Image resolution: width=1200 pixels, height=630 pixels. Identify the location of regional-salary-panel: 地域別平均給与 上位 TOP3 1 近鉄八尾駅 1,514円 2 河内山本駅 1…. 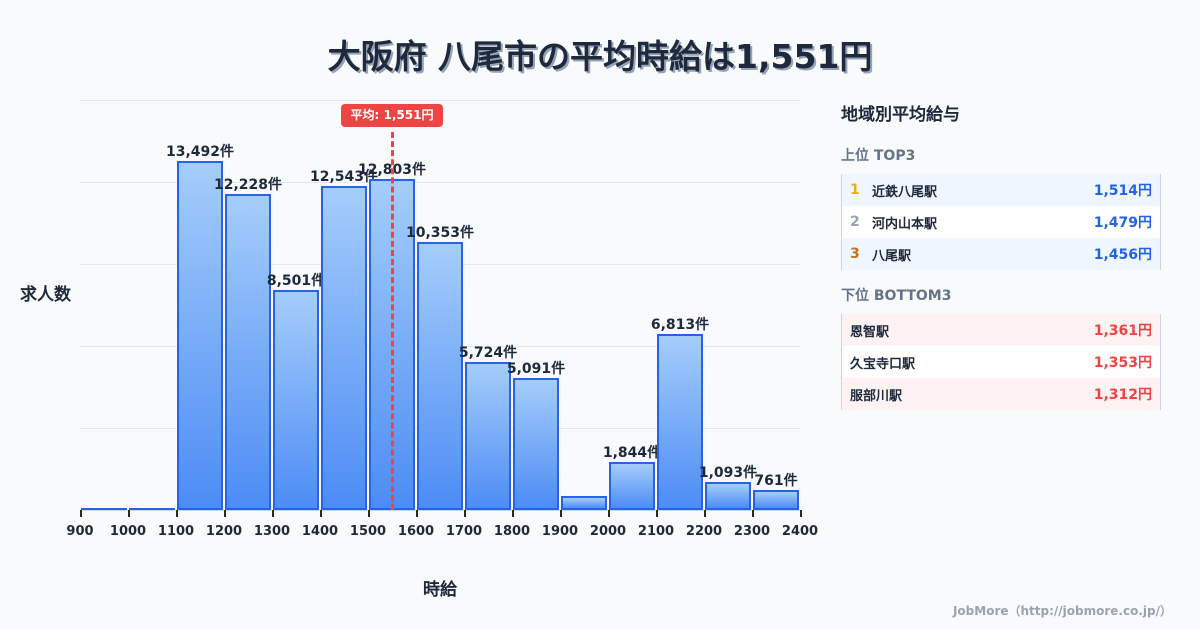
(1001, 255).